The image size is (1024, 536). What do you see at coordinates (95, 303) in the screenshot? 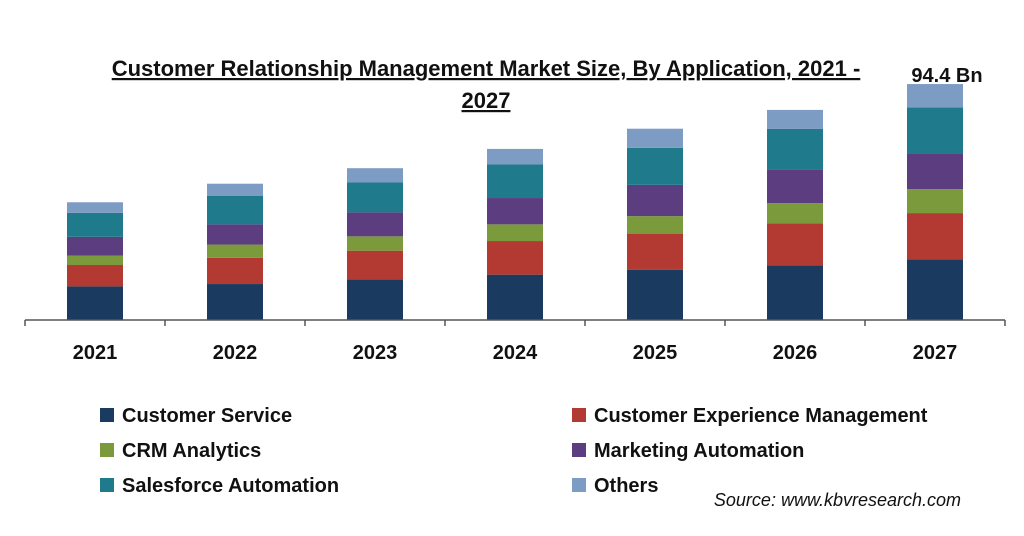
I see `bar-2021-customer-service` at bounding box center [95, 303].